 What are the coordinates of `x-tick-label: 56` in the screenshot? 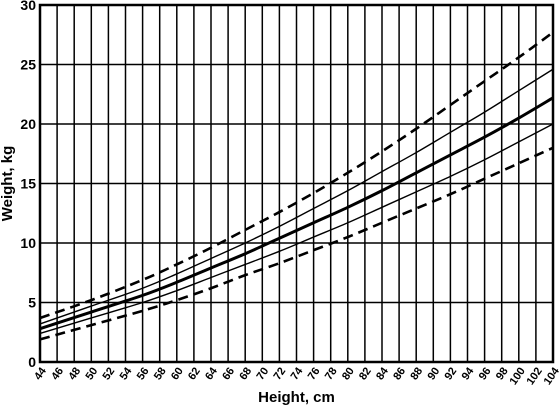 It's located at (143, 373).